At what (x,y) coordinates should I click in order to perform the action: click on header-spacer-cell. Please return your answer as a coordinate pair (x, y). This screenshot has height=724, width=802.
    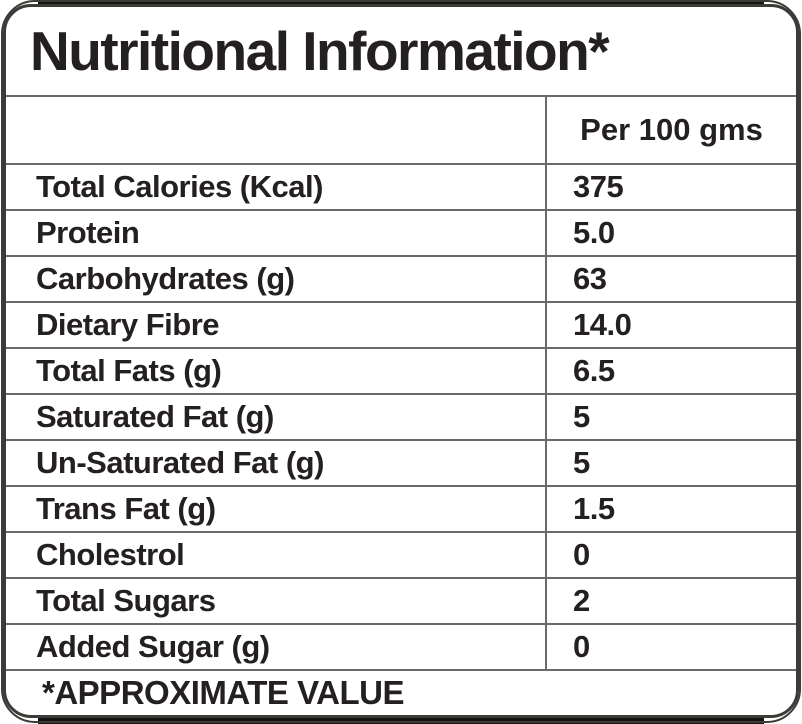
    Looking at the image, I should click on (275, 130).